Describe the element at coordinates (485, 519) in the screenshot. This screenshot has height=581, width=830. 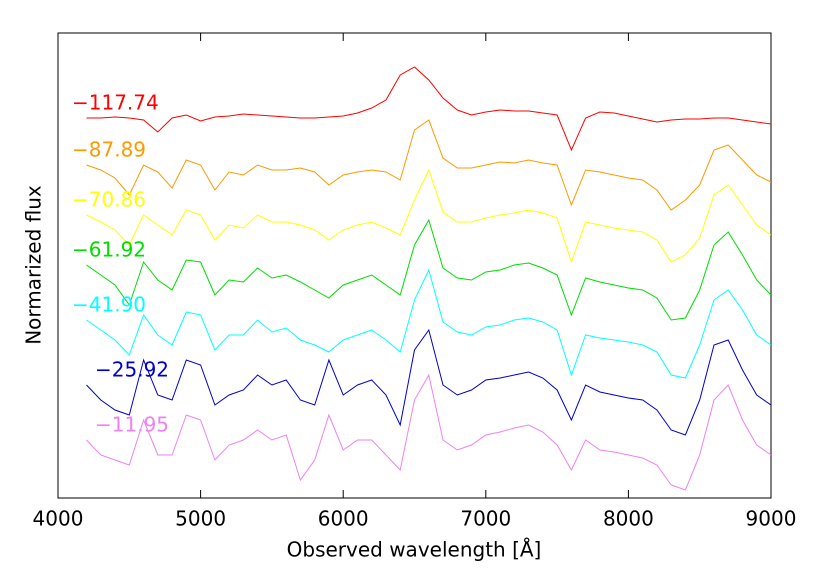
I see `x-tick-label: 7000` at that location.